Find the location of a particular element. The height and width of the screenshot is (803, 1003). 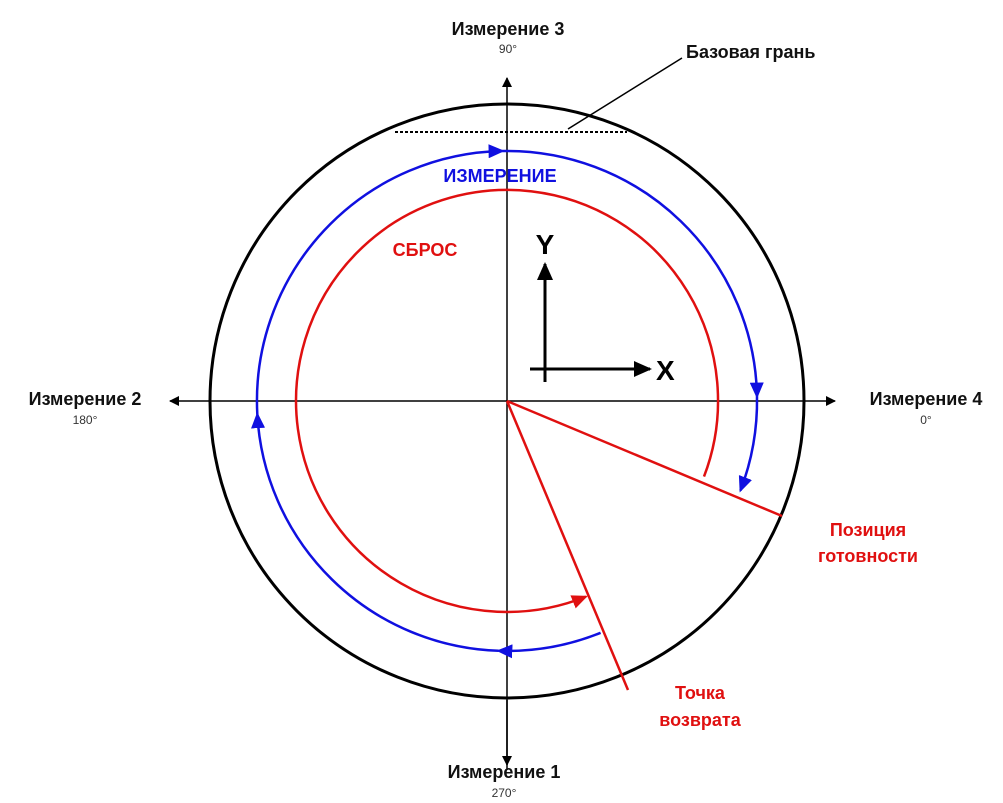

leader-line is located at coordinates (625, 93).